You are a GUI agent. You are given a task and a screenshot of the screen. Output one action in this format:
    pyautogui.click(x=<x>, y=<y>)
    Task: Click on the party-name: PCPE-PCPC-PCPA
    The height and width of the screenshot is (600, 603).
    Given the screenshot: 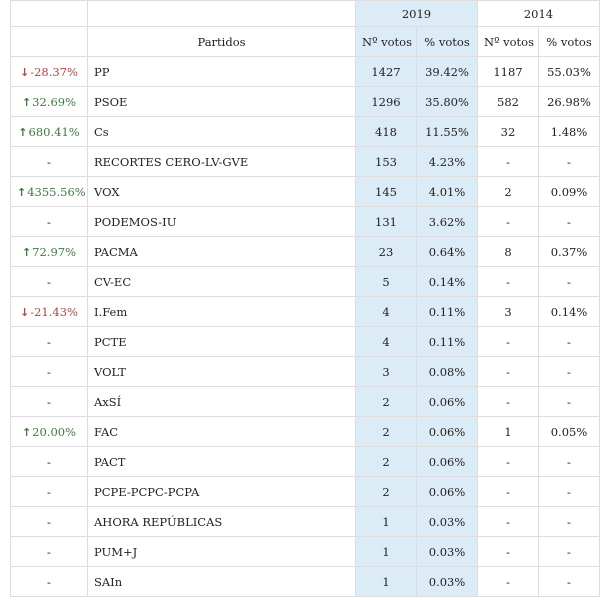 What is the action you would take?
    pyautogui.click(x=221, y=491)
    